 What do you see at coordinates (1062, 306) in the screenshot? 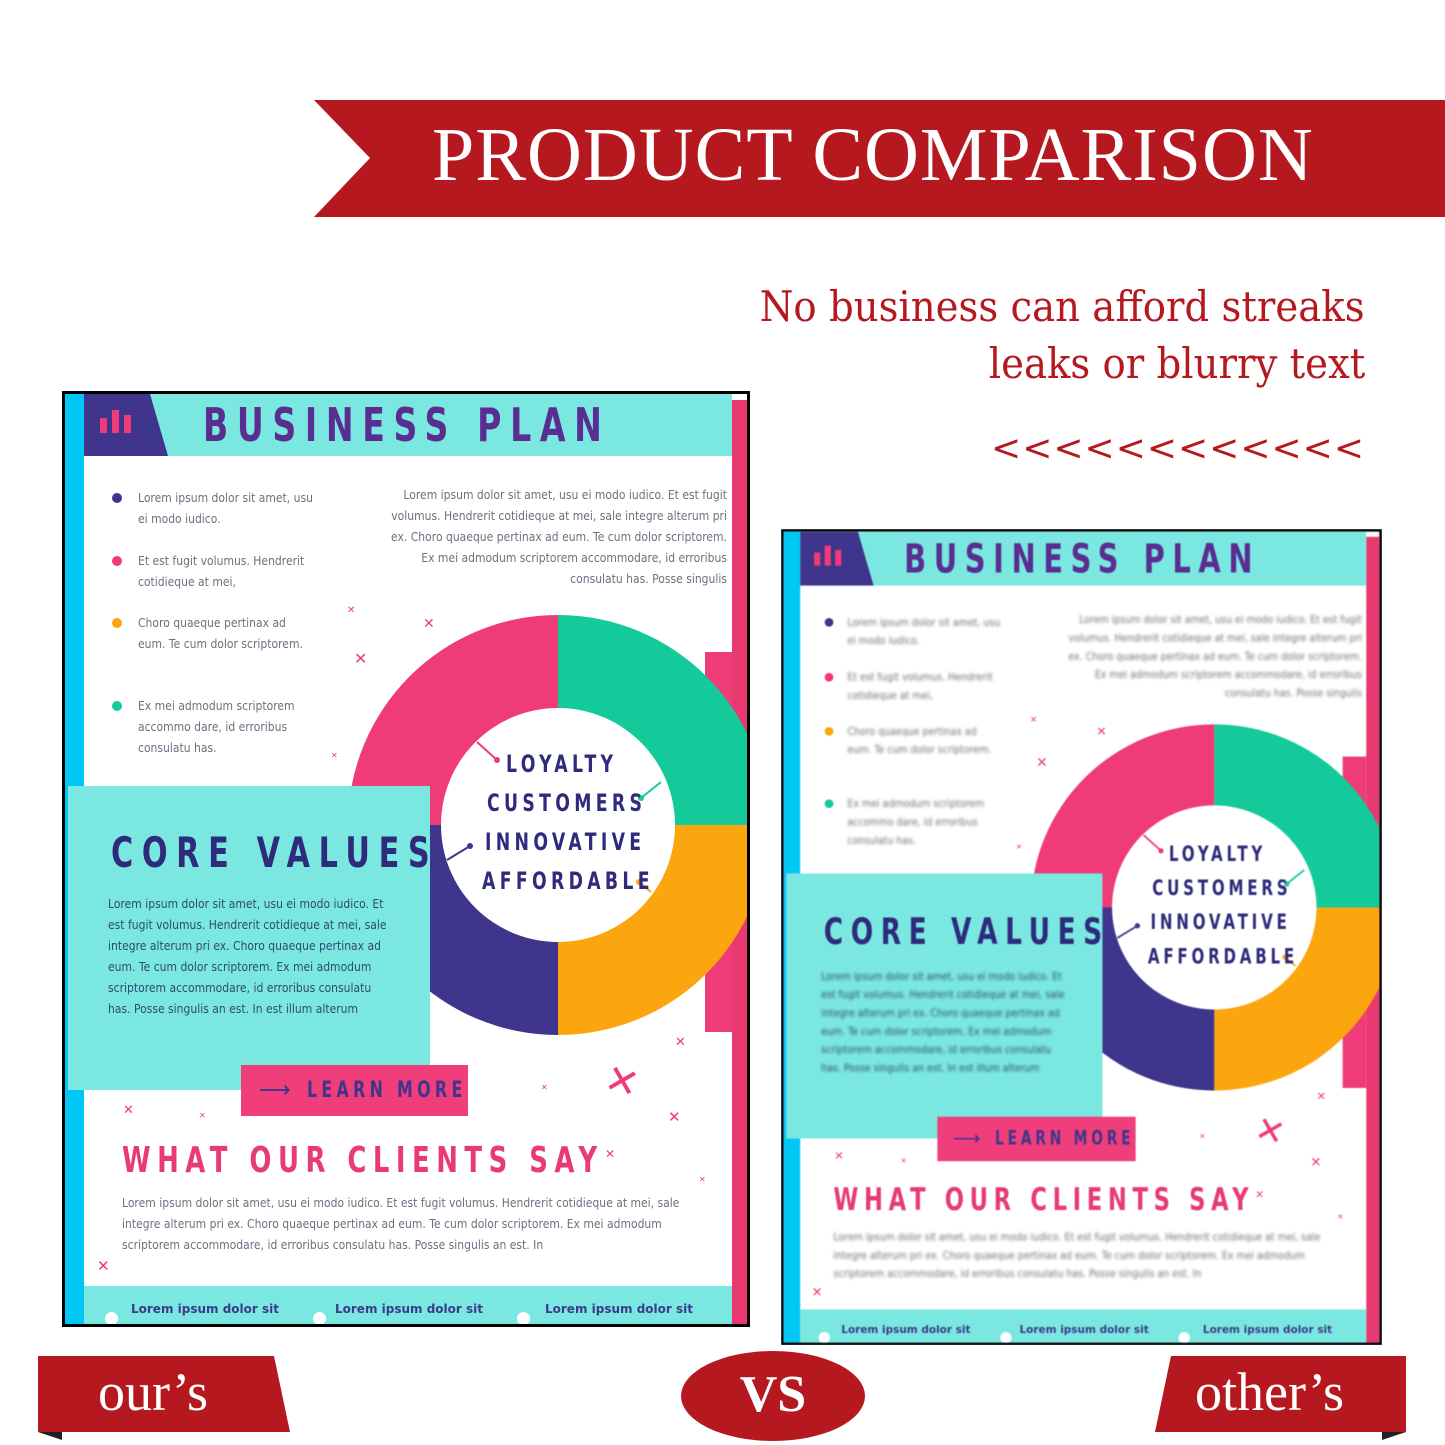
I see `subtitle-line-1: No business can afford streaks` at bounding box center [1062, 306].